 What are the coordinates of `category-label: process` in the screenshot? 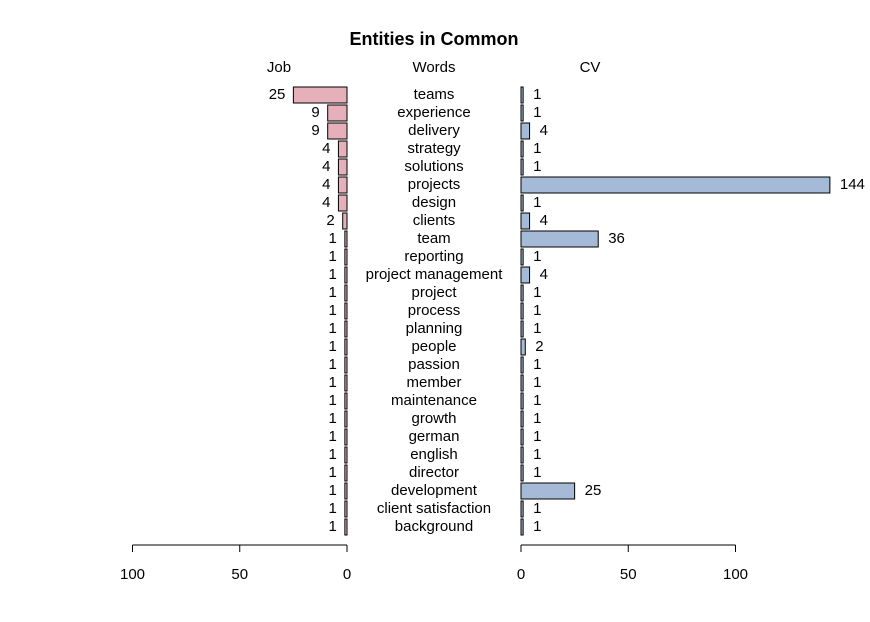 It's located at (434, 310).